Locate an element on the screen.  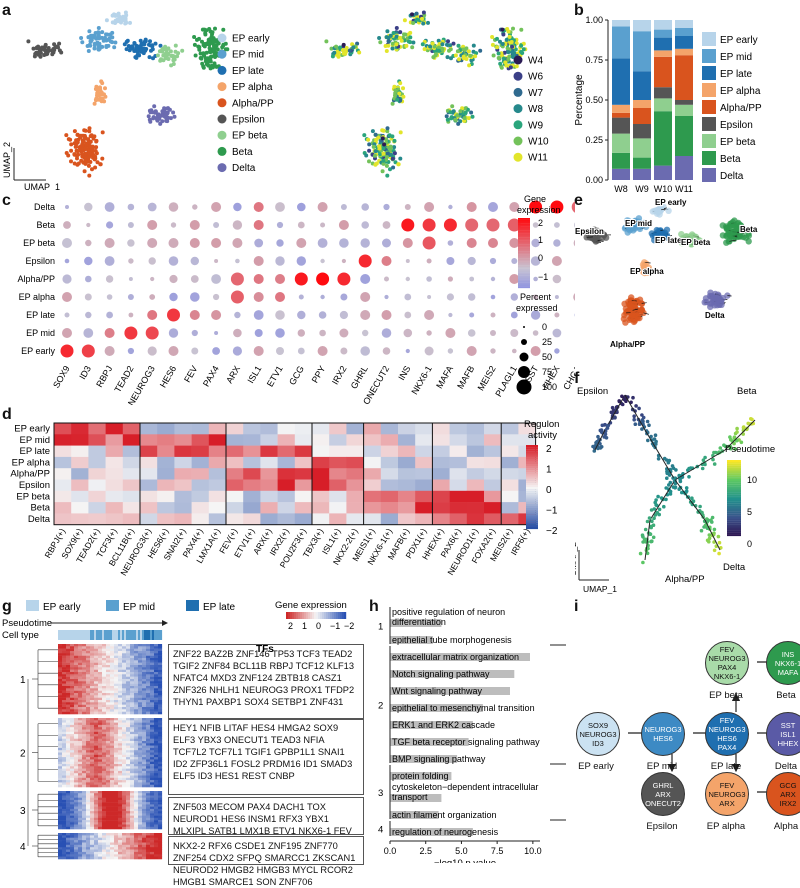
legend-label: EP late is located at coordinates (248, 71).